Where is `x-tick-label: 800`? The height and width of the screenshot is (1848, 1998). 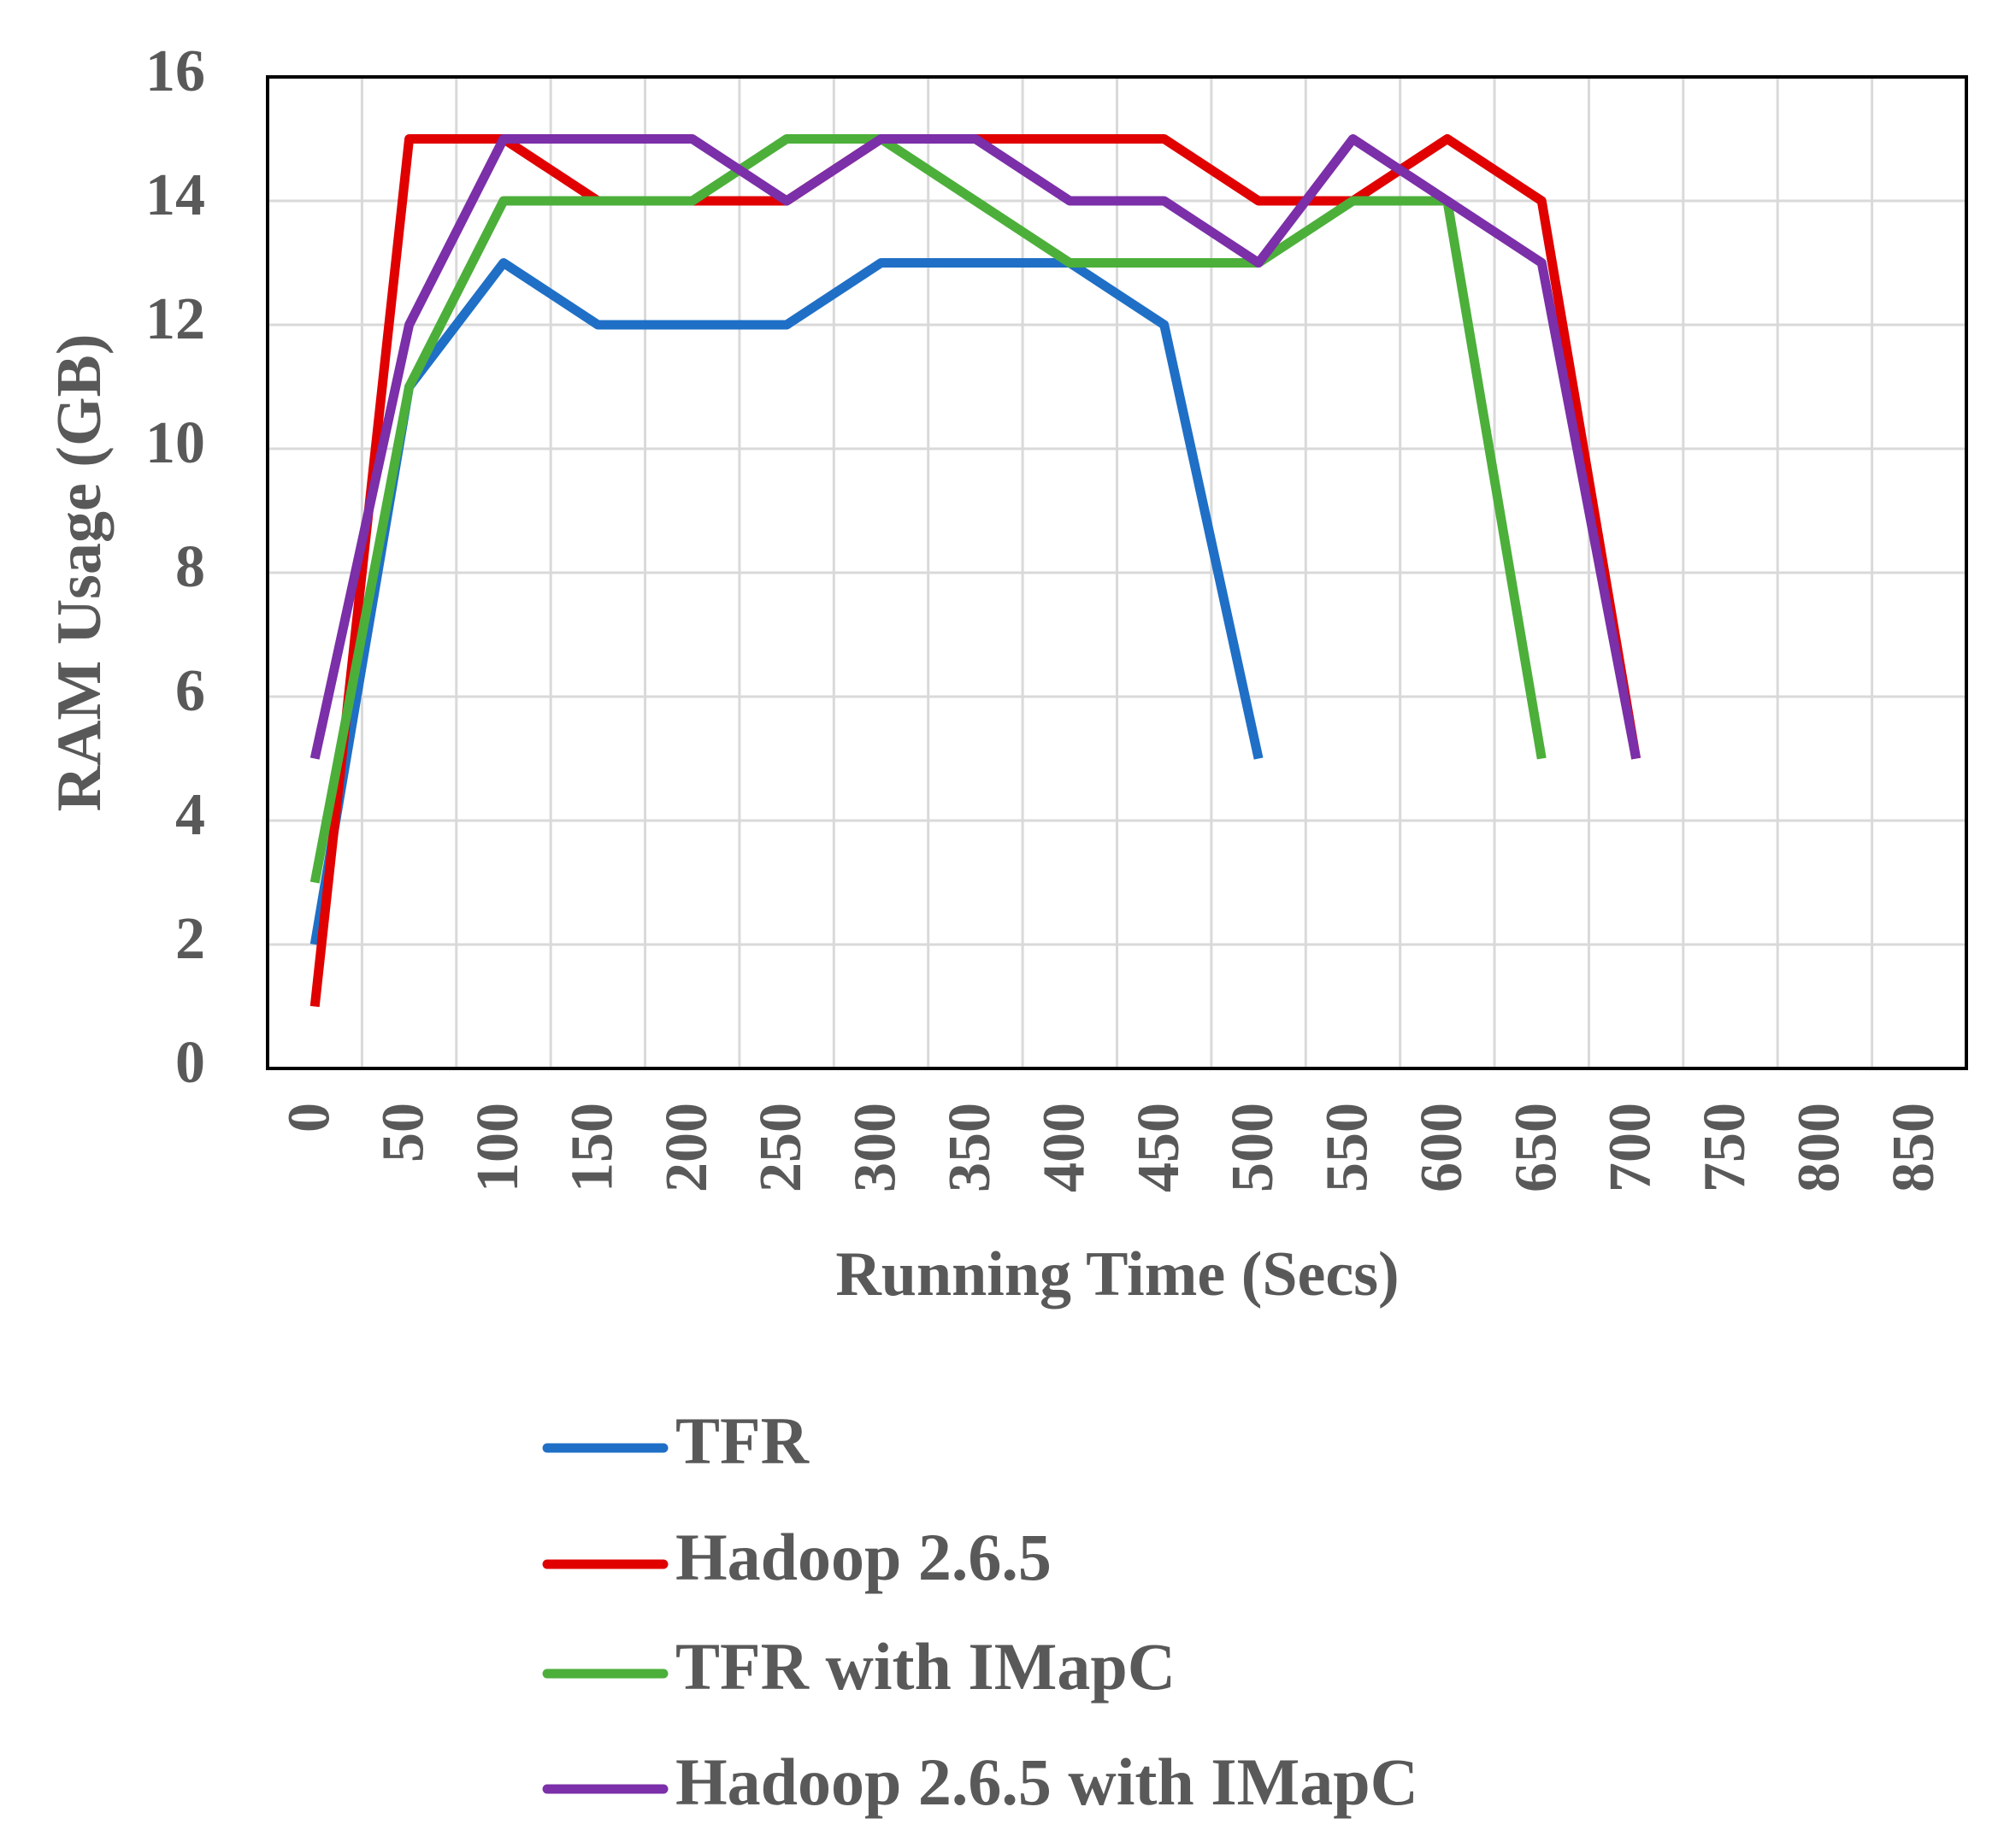
x-tick-label: 800 is located at coordinates (1819, 1148).